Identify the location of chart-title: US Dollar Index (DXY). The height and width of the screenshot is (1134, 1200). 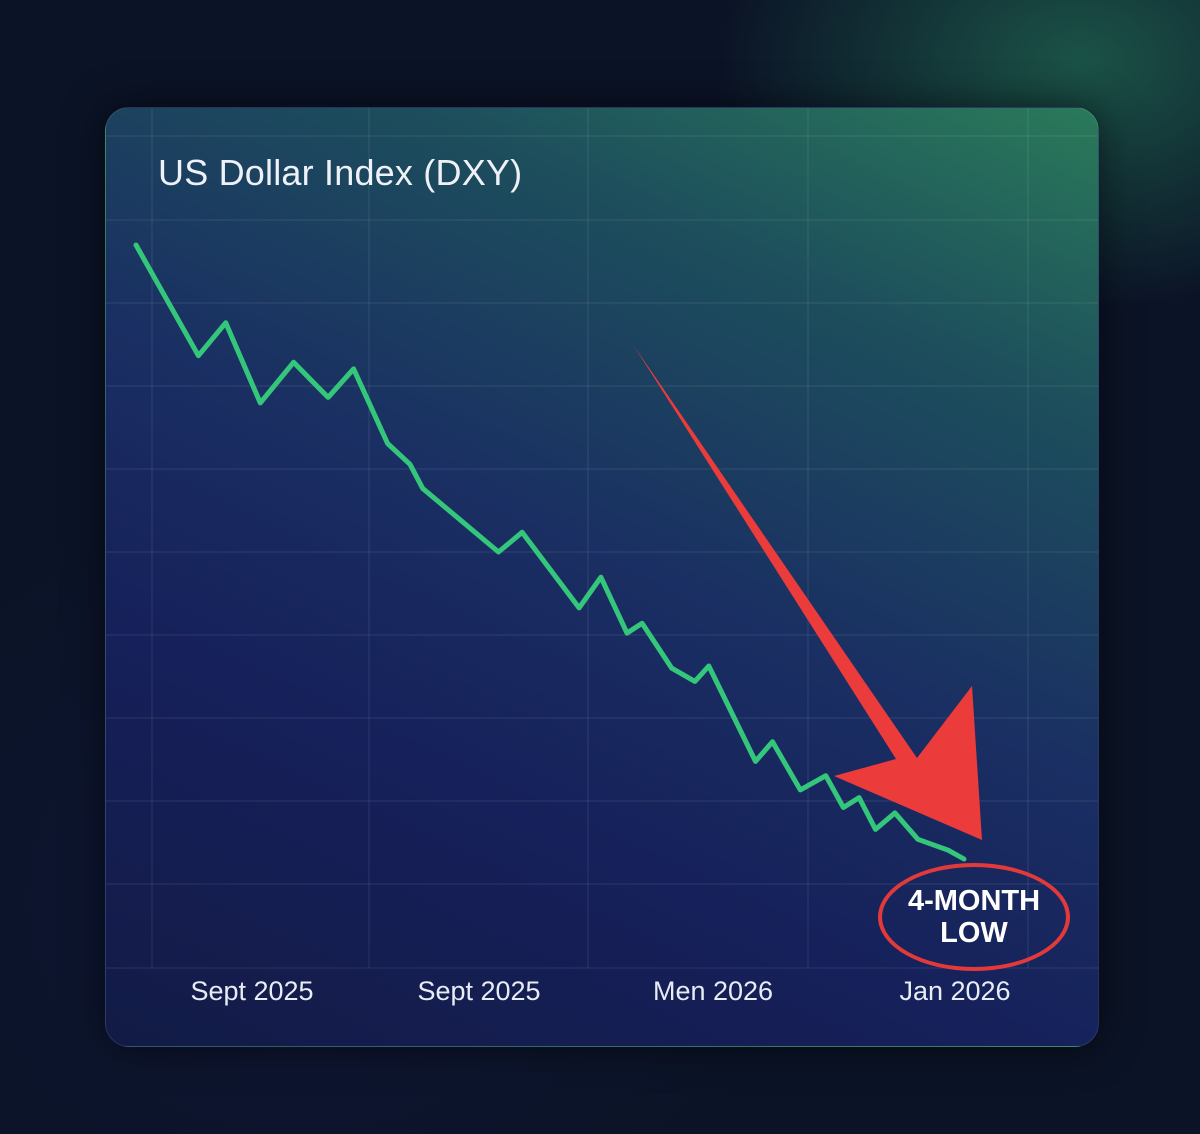
(340, 172).